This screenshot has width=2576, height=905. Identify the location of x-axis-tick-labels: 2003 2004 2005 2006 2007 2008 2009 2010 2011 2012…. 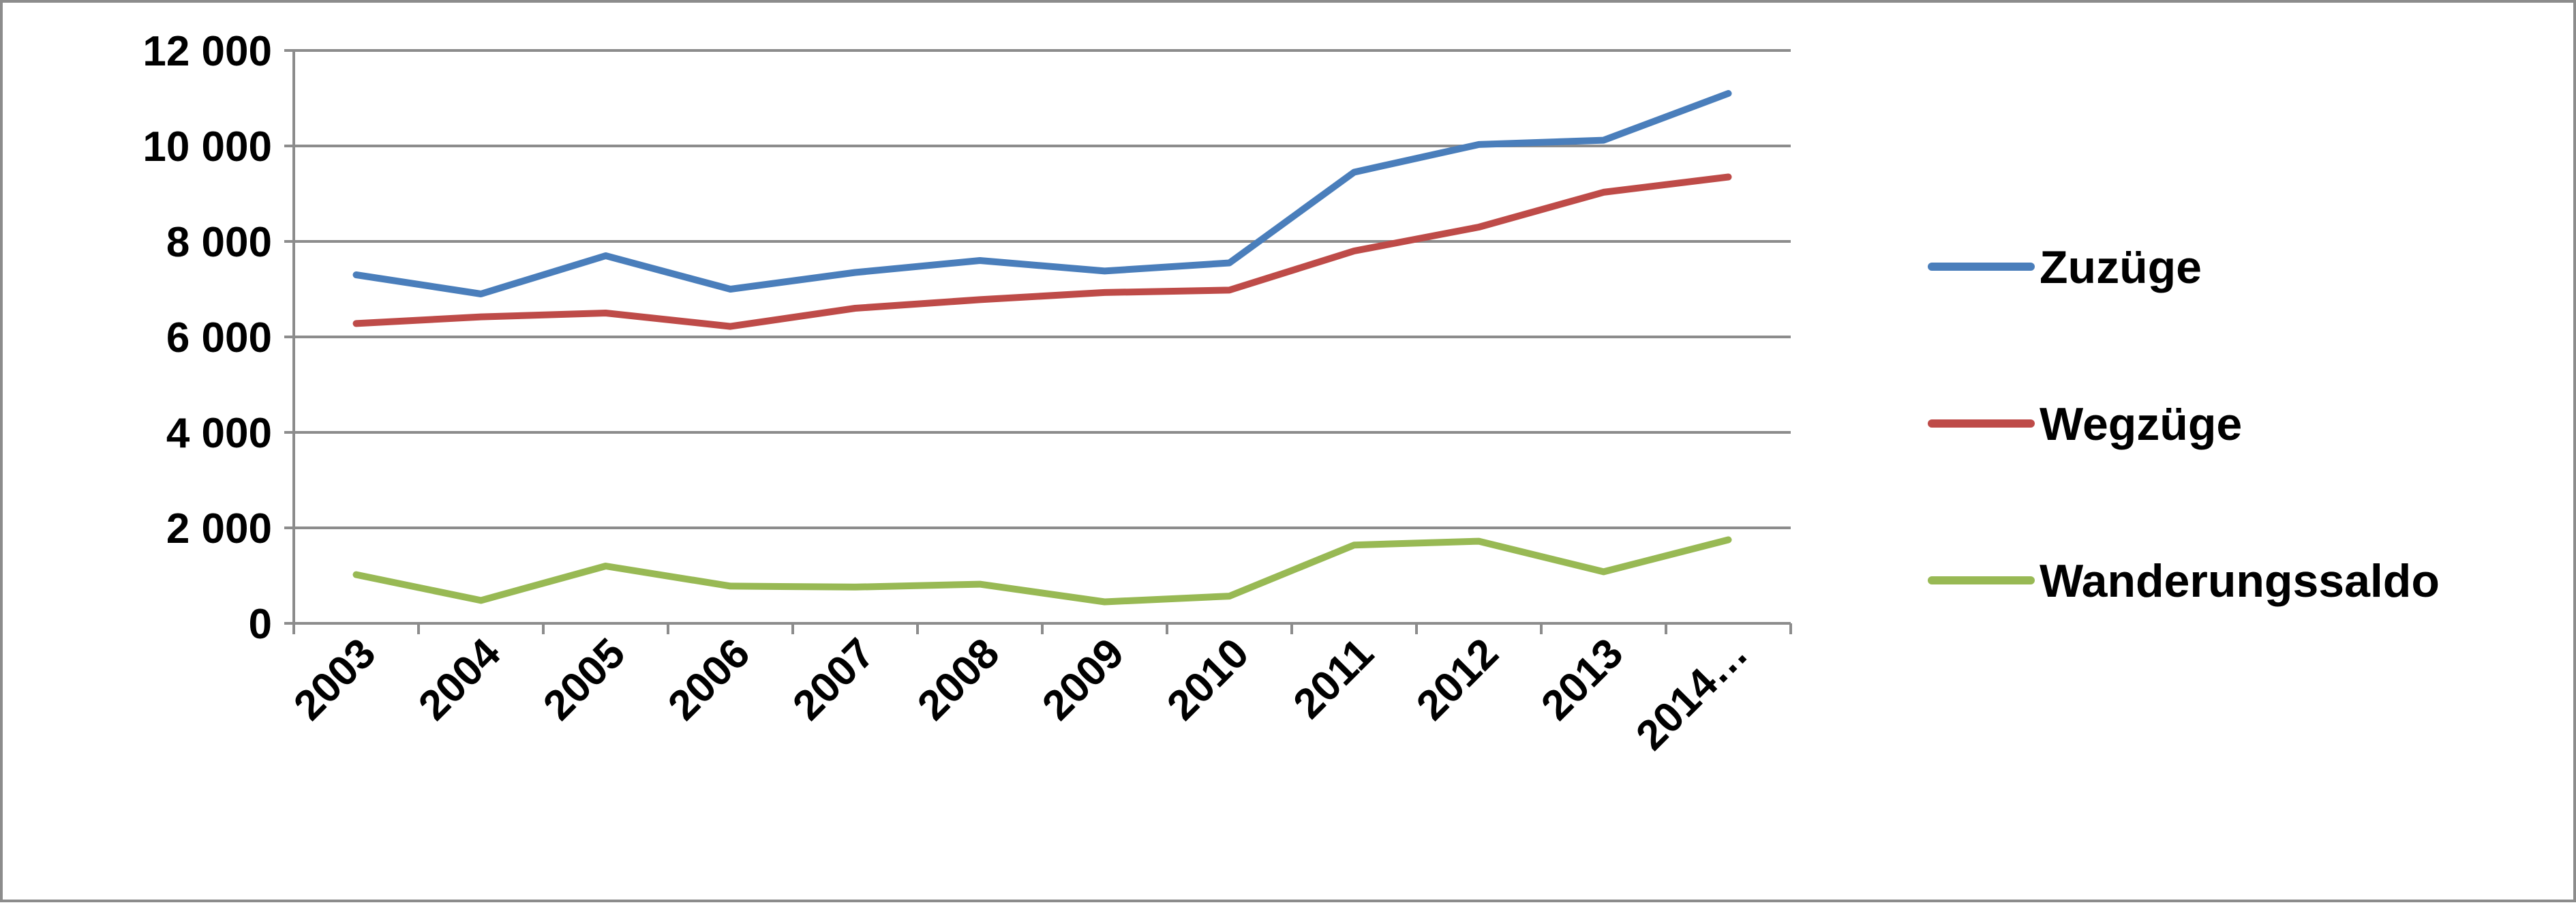
(1021, 694).